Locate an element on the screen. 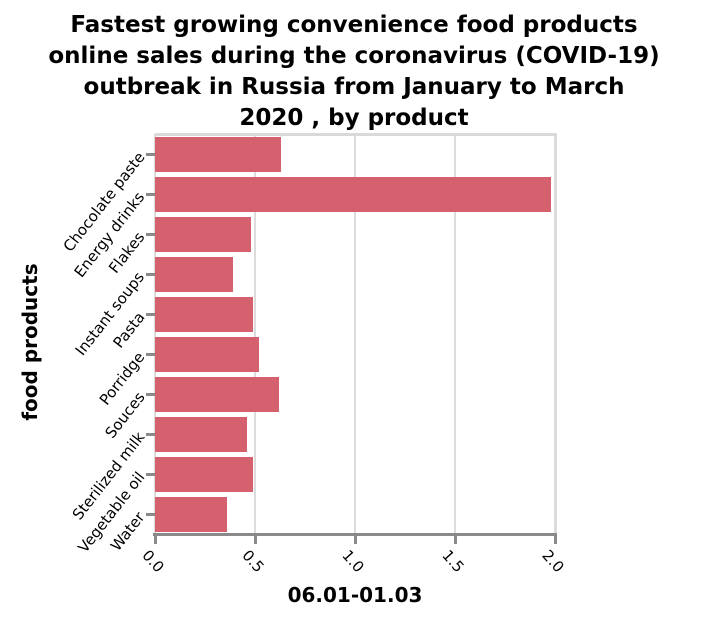  bar-energy-drinks is located at coordinates (353, 194).